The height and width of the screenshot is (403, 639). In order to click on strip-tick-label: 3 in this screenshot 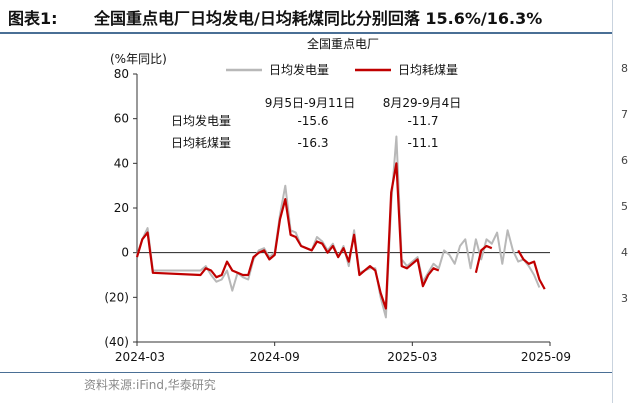, I will do `click(624, 298)`.